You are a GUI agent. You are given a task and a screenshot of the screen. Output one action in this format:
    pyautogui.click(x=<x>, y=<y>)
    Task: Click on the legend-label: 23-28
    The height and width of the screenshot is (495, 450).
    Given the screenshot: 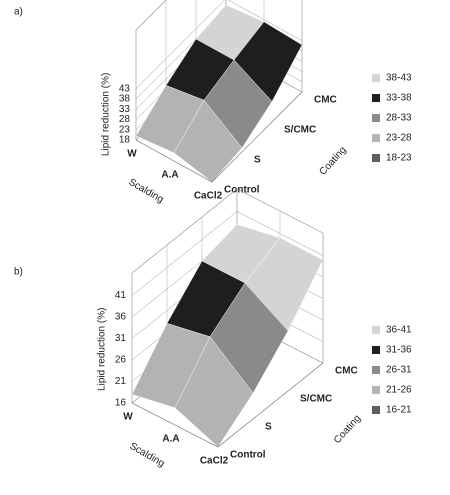 What is the action you would take?
    pyautogui.click(x=399, y=138)
    